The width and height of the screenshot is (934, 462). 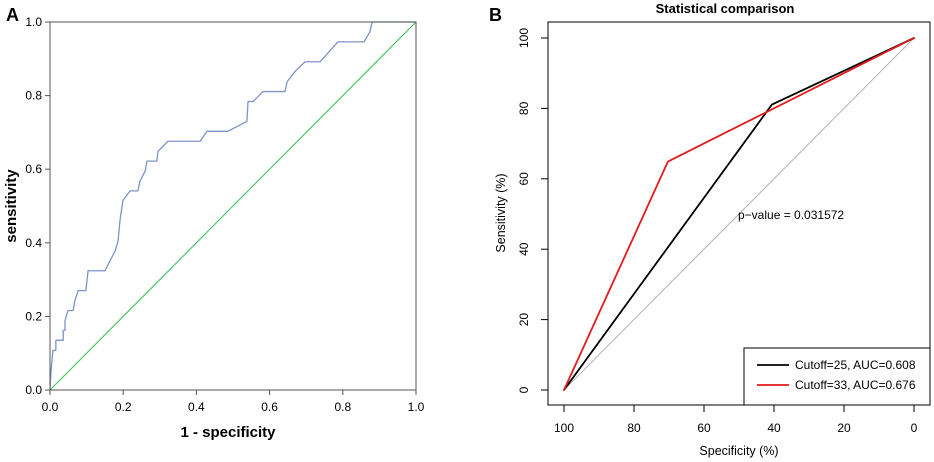 What do you see at coordinates (524, 108) in the screenshot?
I see `panel-b-y-tick-label: 80` at bounding box center [524, 108].